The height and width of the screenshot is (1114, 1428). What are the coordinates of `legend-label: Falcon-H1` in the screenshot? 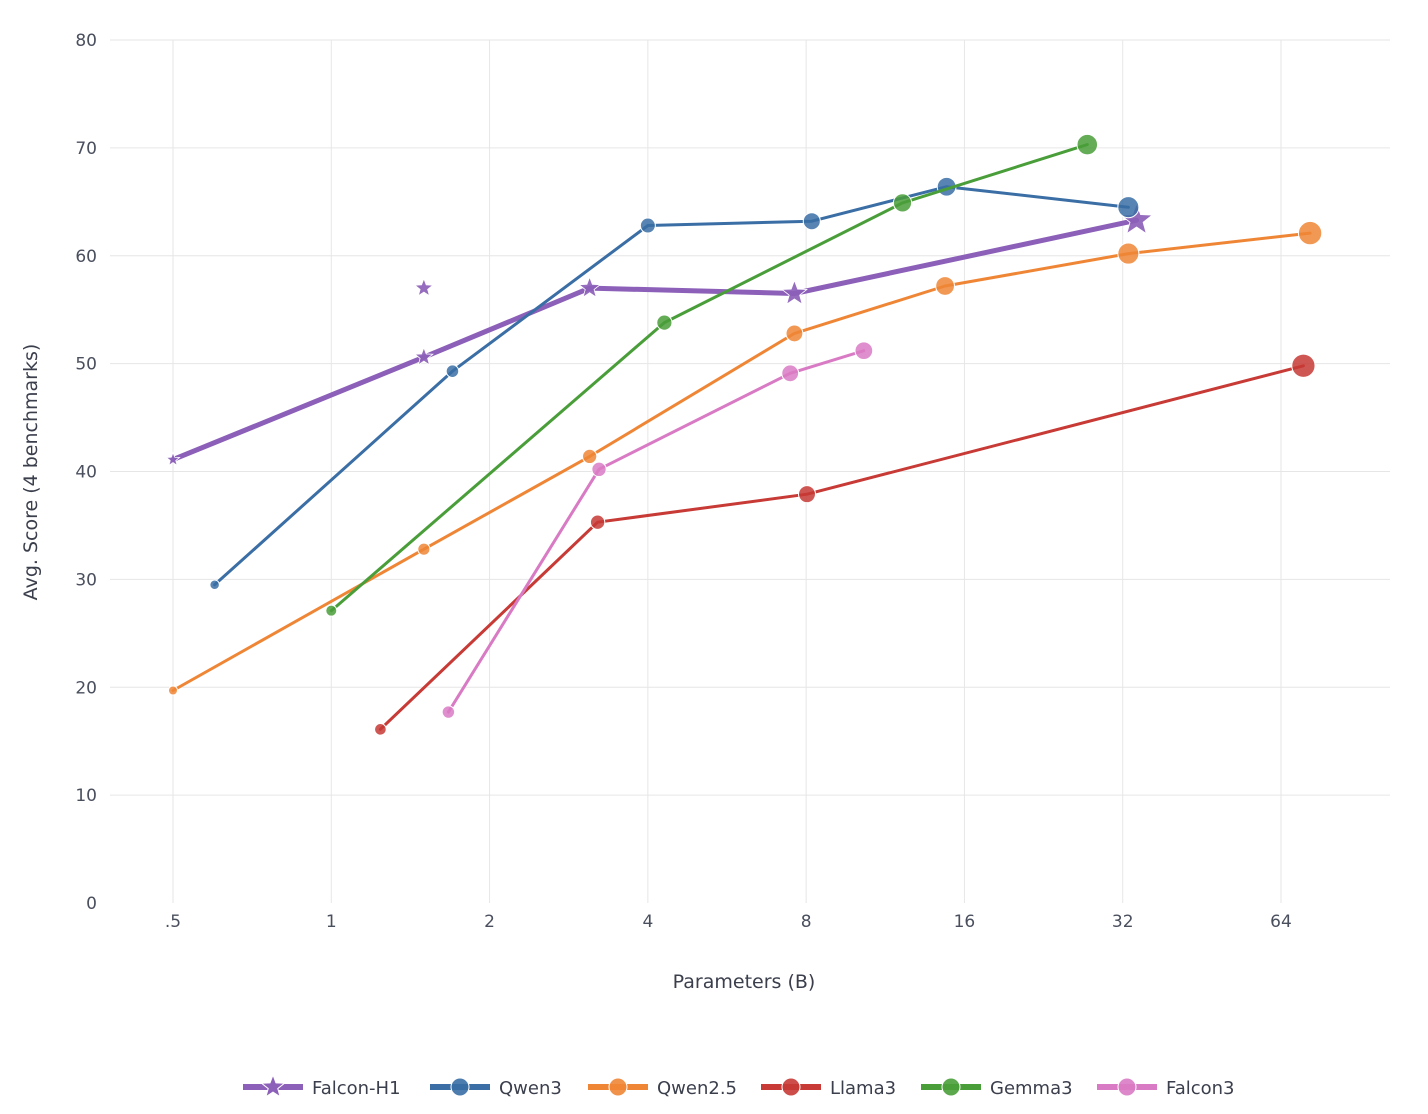 It's located at (356, 1088).